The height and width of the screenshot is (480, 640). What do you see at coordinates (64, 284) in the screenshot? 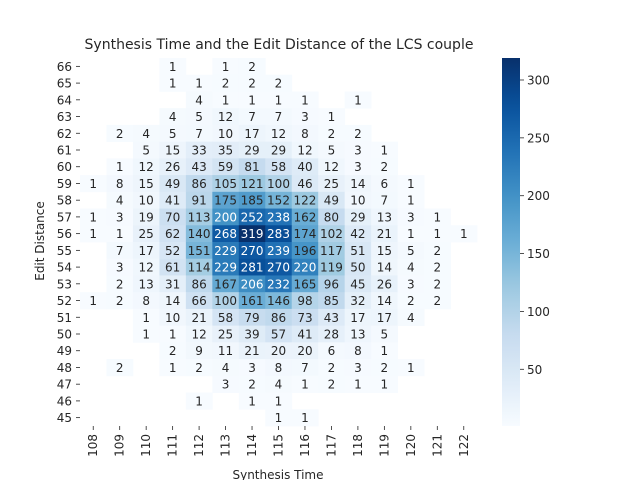
I see `y-tick-label: 53` at bounding box center [64, 284].